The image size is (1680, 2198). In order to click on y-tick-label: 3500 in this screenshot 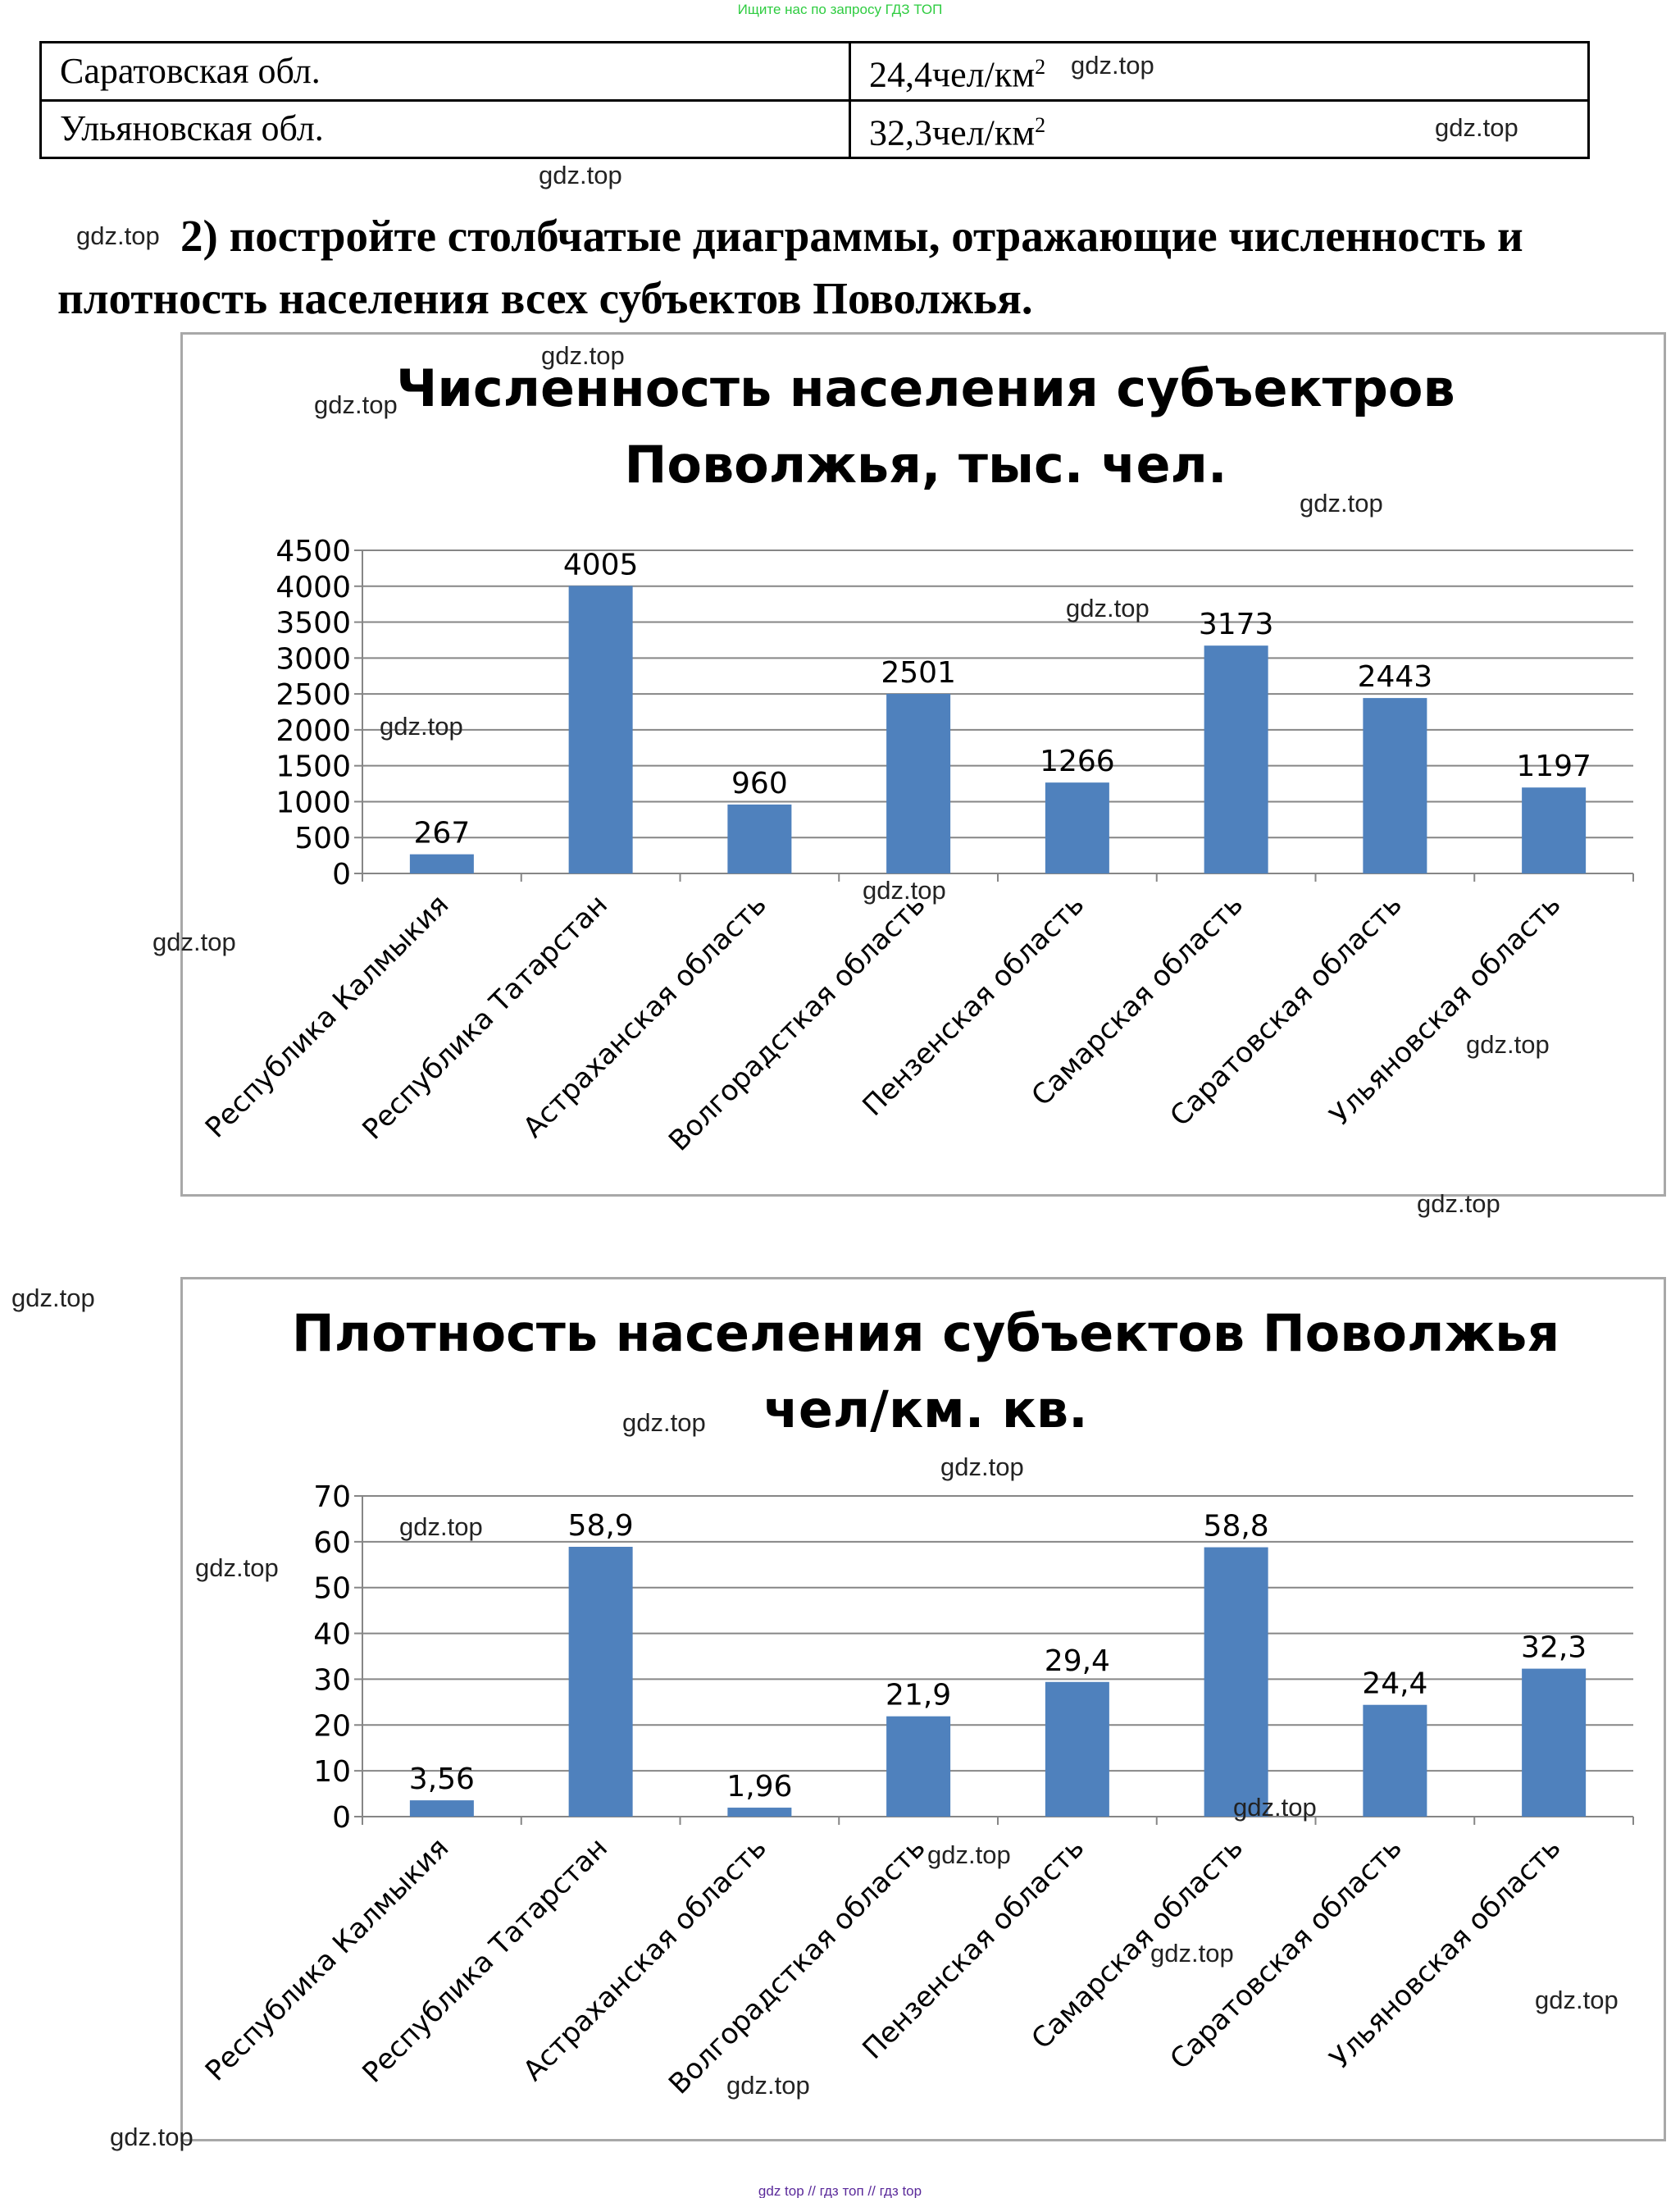, I will do `click(313, 624)`.